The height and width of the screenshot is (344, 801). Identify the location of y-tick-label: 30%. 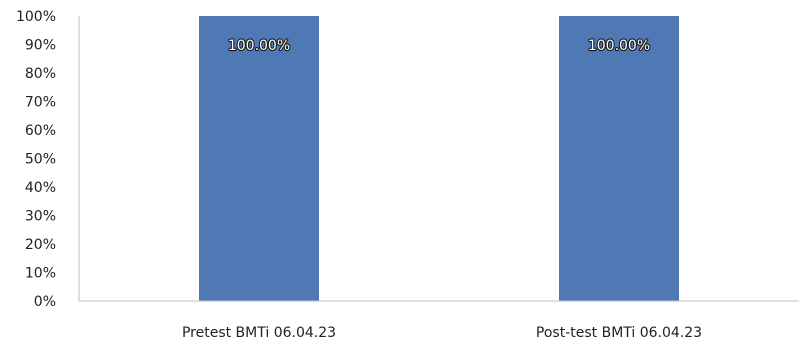
(40, 217).